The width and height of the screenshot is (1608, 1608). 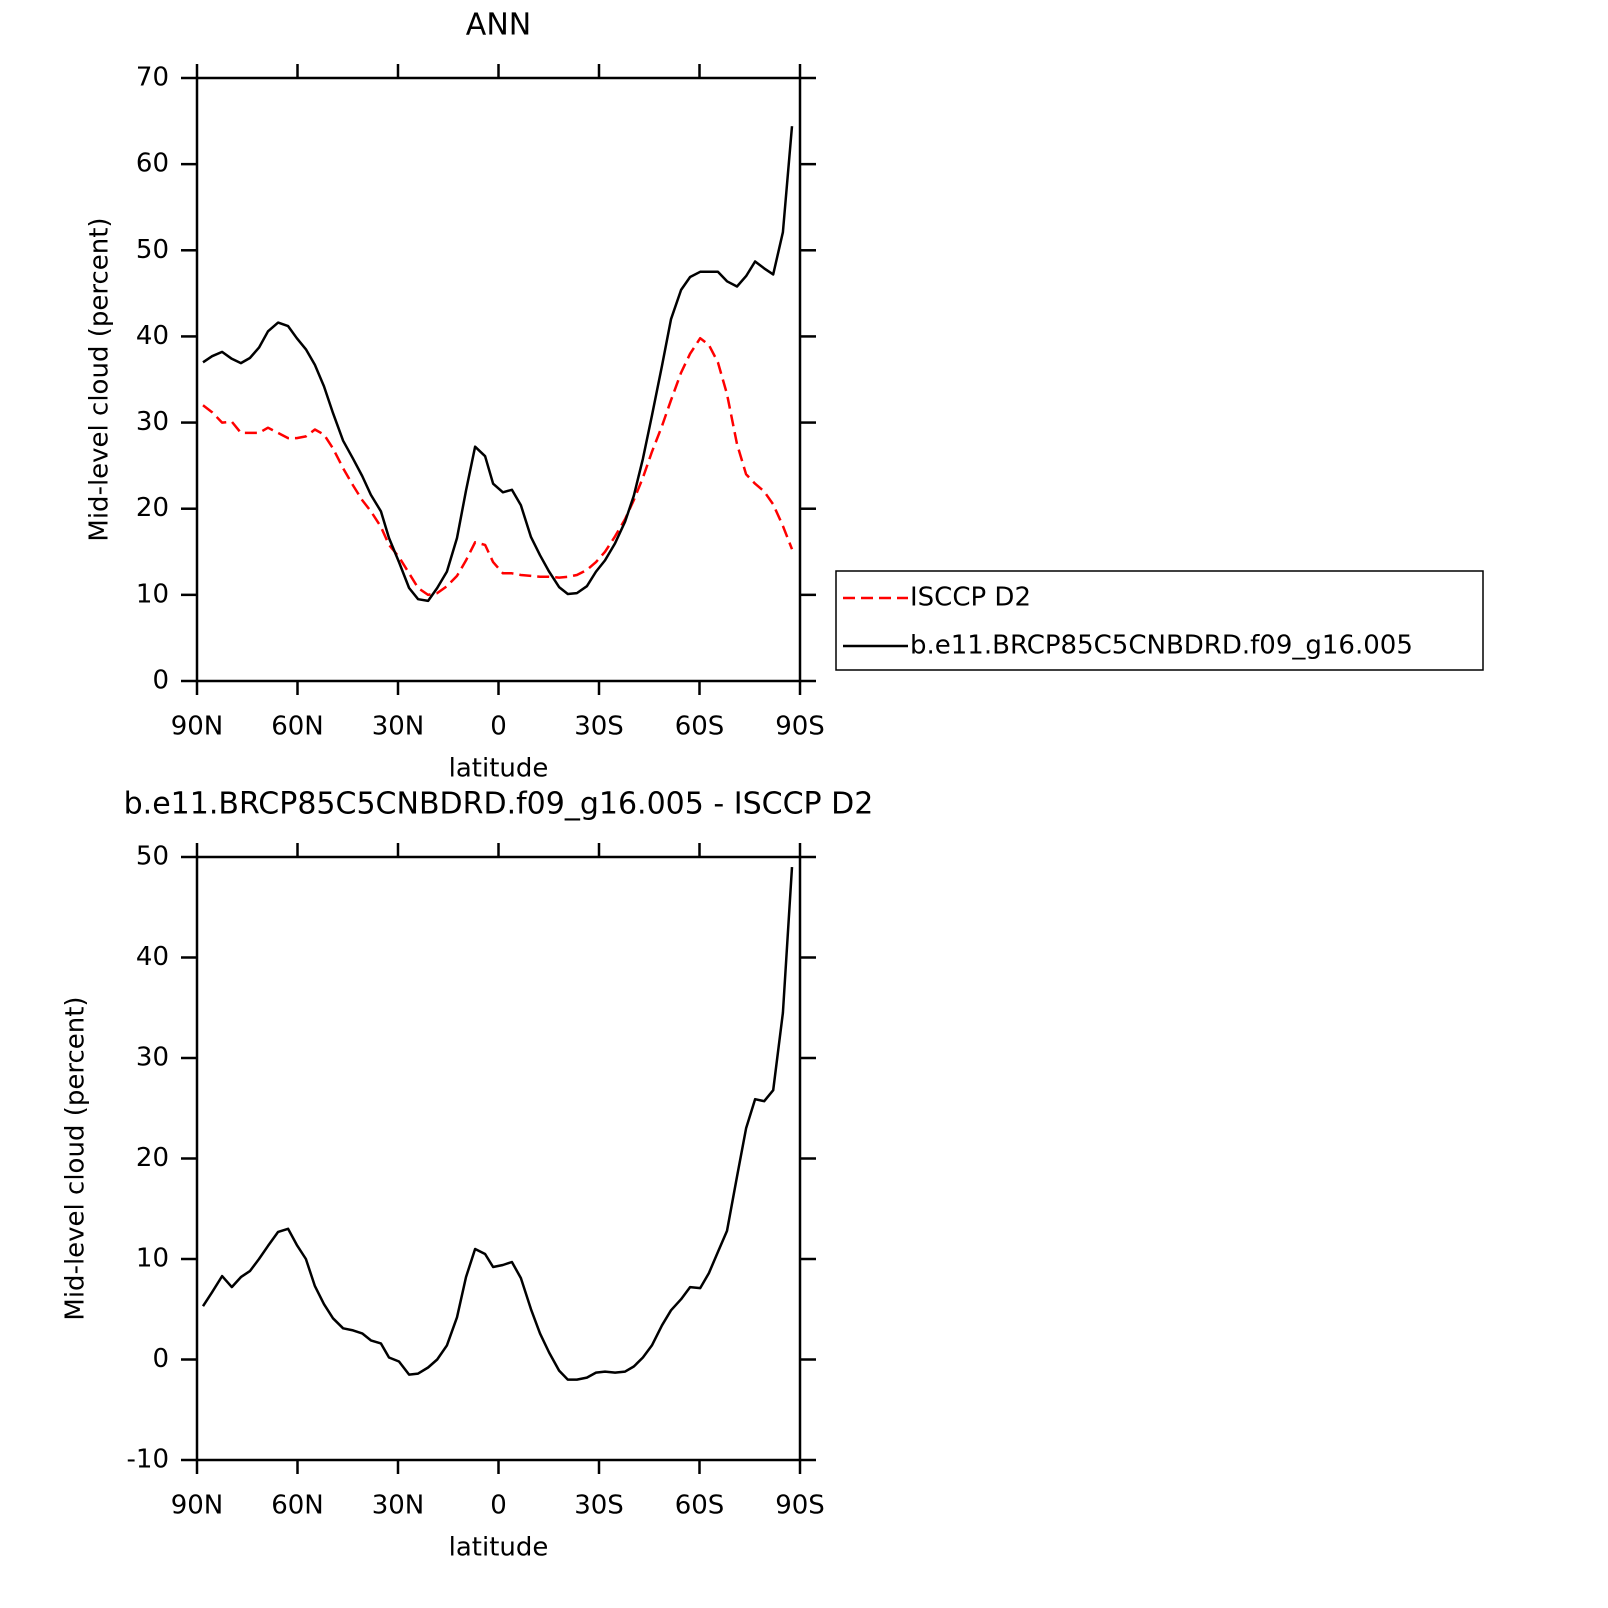 I want to click on legend-label: b.e11.BRCP85C5CNBDRD.f09_g16.005, so click(x=1161, y=646).